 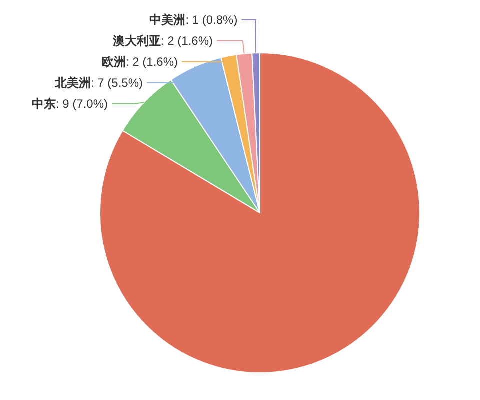 I want to click on slice-label: 中东, so click(x=44, y=104).